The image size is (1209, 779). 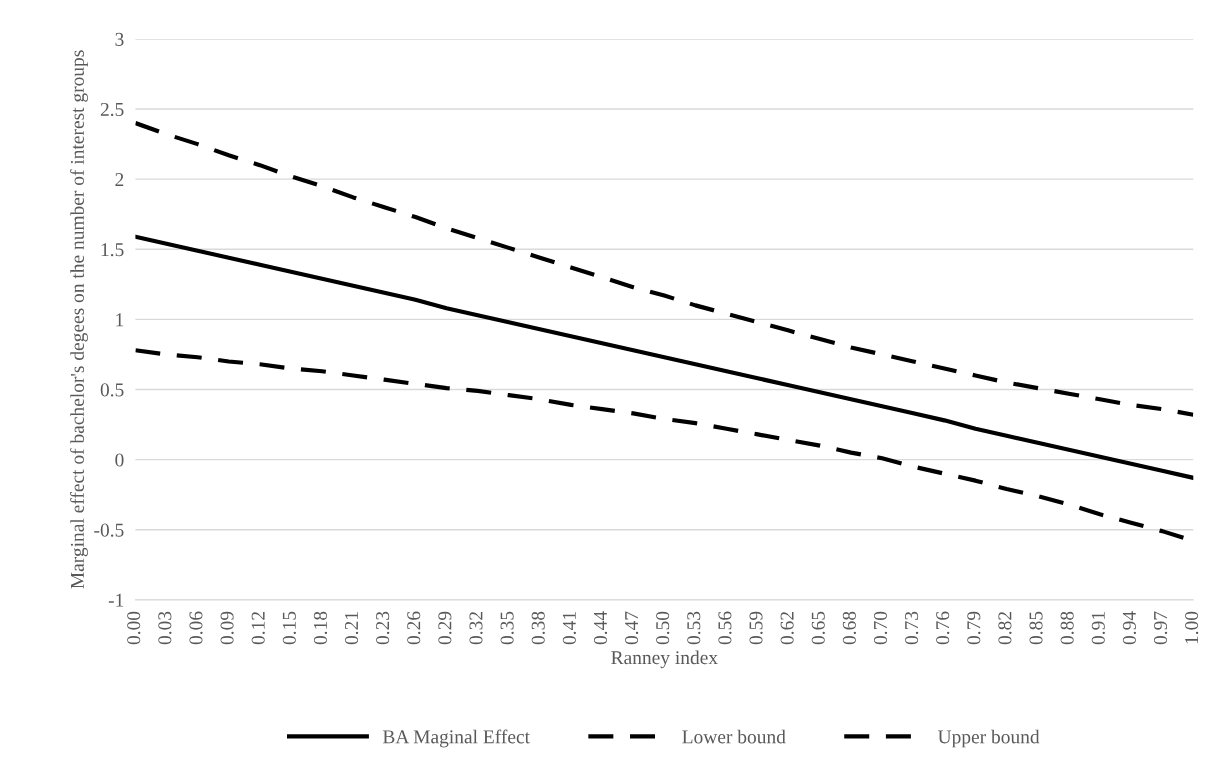 What do you see at coordinates (725, 628) in the screenshot?
I see `x-tick-label: 0.56` at bounding box center [725, 628].